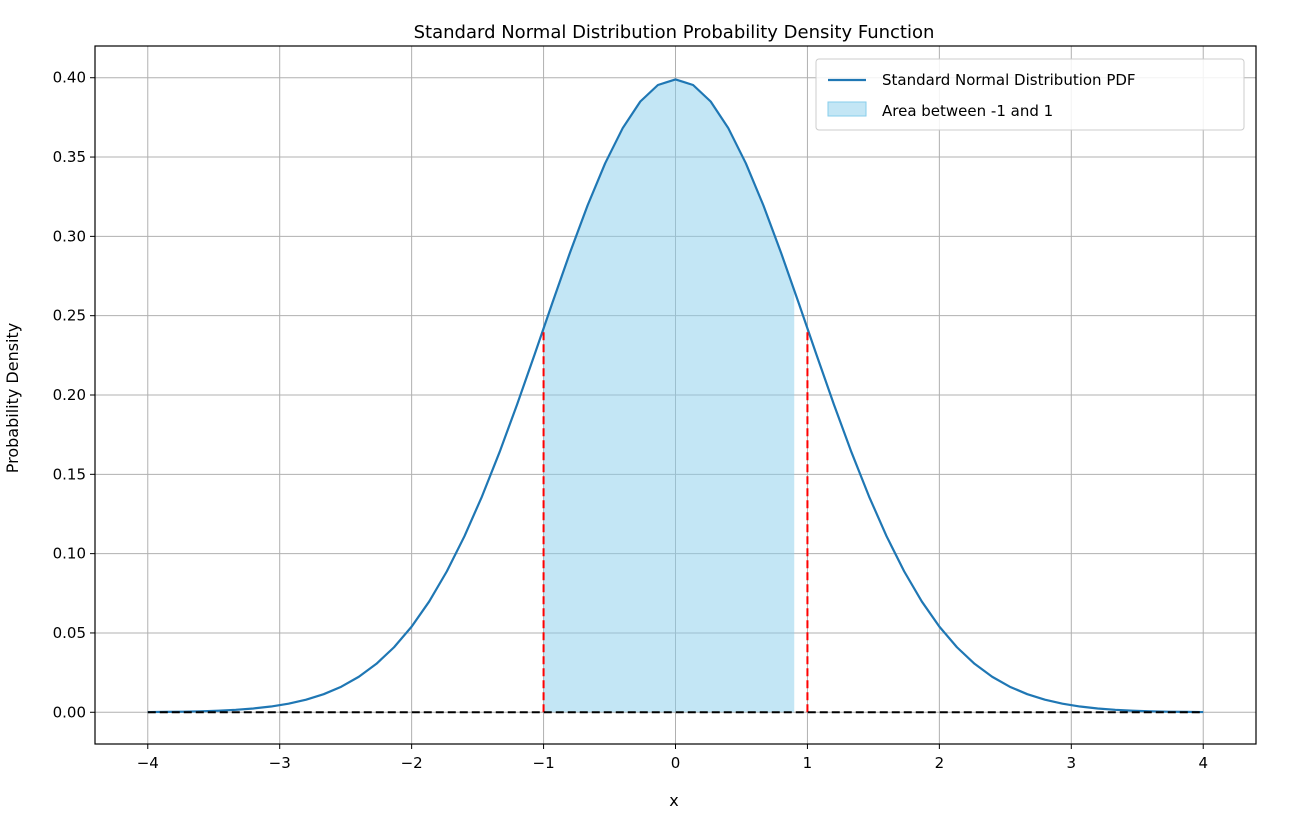  What do you see at coordinates (940, 763) in the screenshot?
I see `x-tick-label: 2` at bounding box center [940, 763].